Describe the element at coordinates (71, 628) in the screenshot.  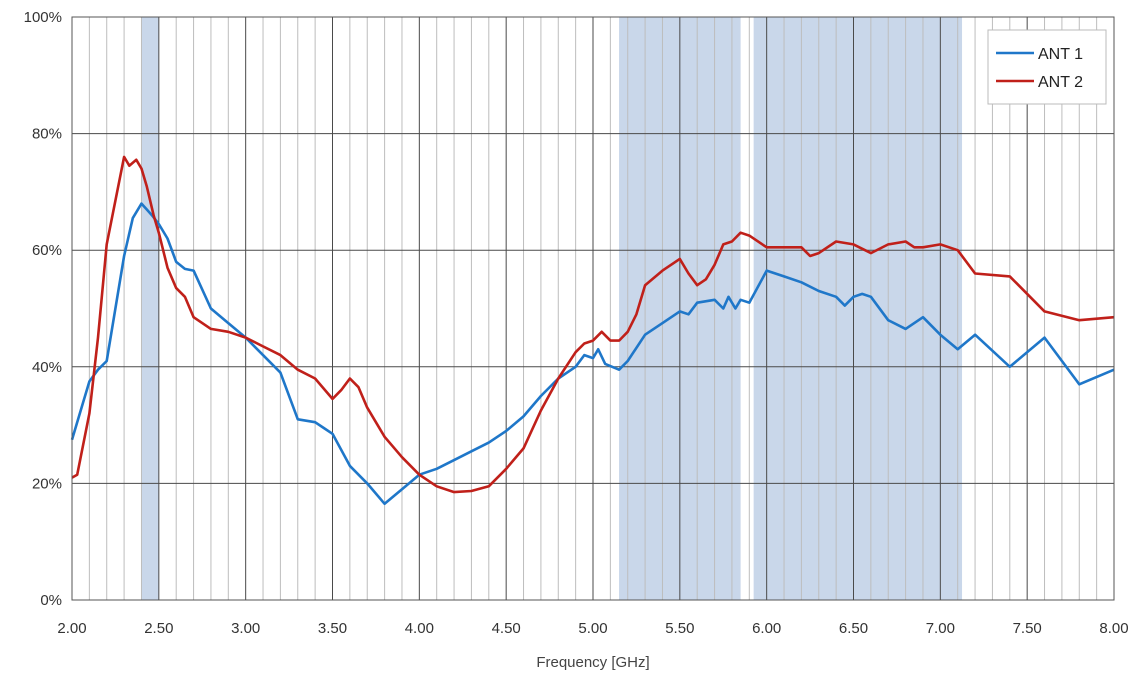
I see `x-tick-label: 2.00` at that location.